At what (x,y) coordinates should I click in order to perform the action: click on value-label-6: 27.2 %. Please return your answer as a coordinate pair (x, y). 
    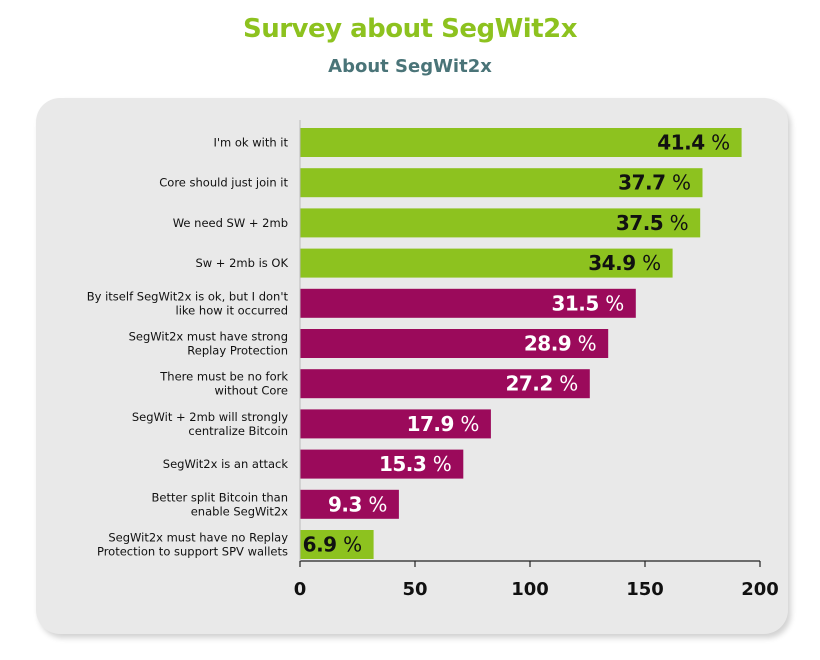
    Looking at the image, I should click on (541, 384).